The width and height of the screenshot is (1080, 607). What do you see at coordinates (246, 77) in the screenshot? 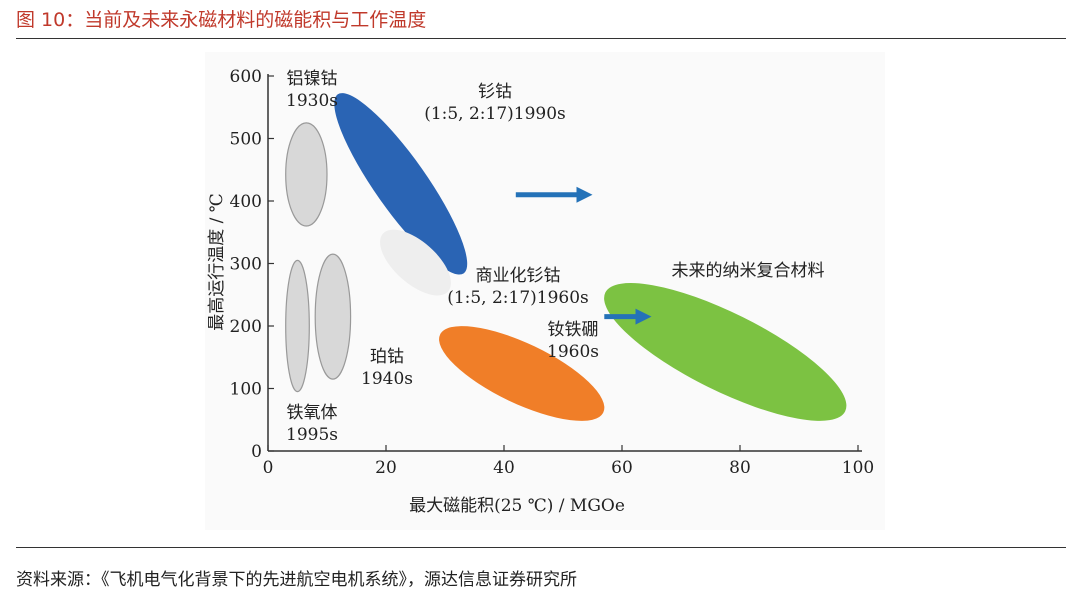
I see `y-tick-label: 600` at bounding box center [246, 77].